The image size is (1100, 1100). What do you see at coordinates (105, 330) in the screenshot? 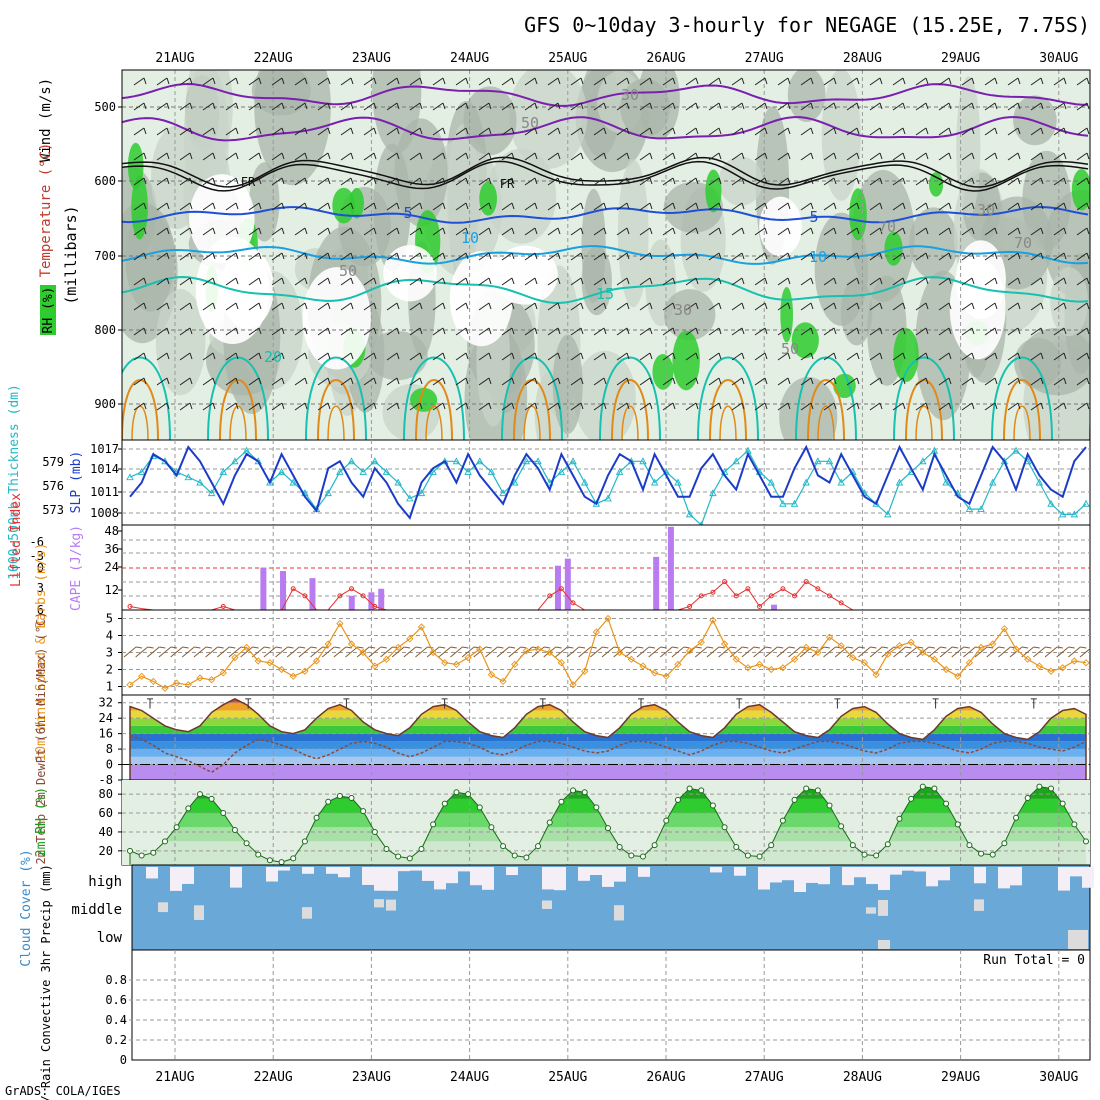
I see `axis-tick-label: 800` at bounding box center [105, 330].